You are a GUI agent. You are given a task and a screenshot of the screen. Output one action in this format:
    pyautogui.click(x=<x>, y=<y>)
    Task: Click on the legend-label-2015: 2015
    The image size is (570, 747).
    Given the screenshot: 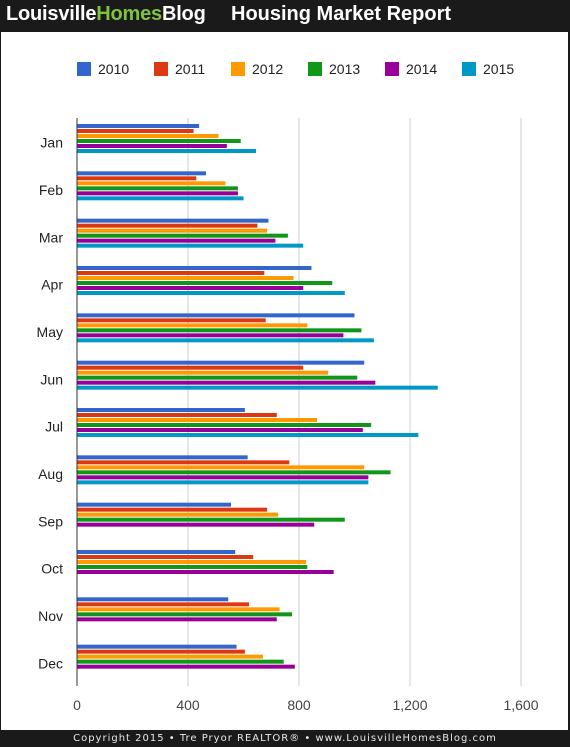 What is the action you would take?
    pyautogui.click(x=498, y=69)
    